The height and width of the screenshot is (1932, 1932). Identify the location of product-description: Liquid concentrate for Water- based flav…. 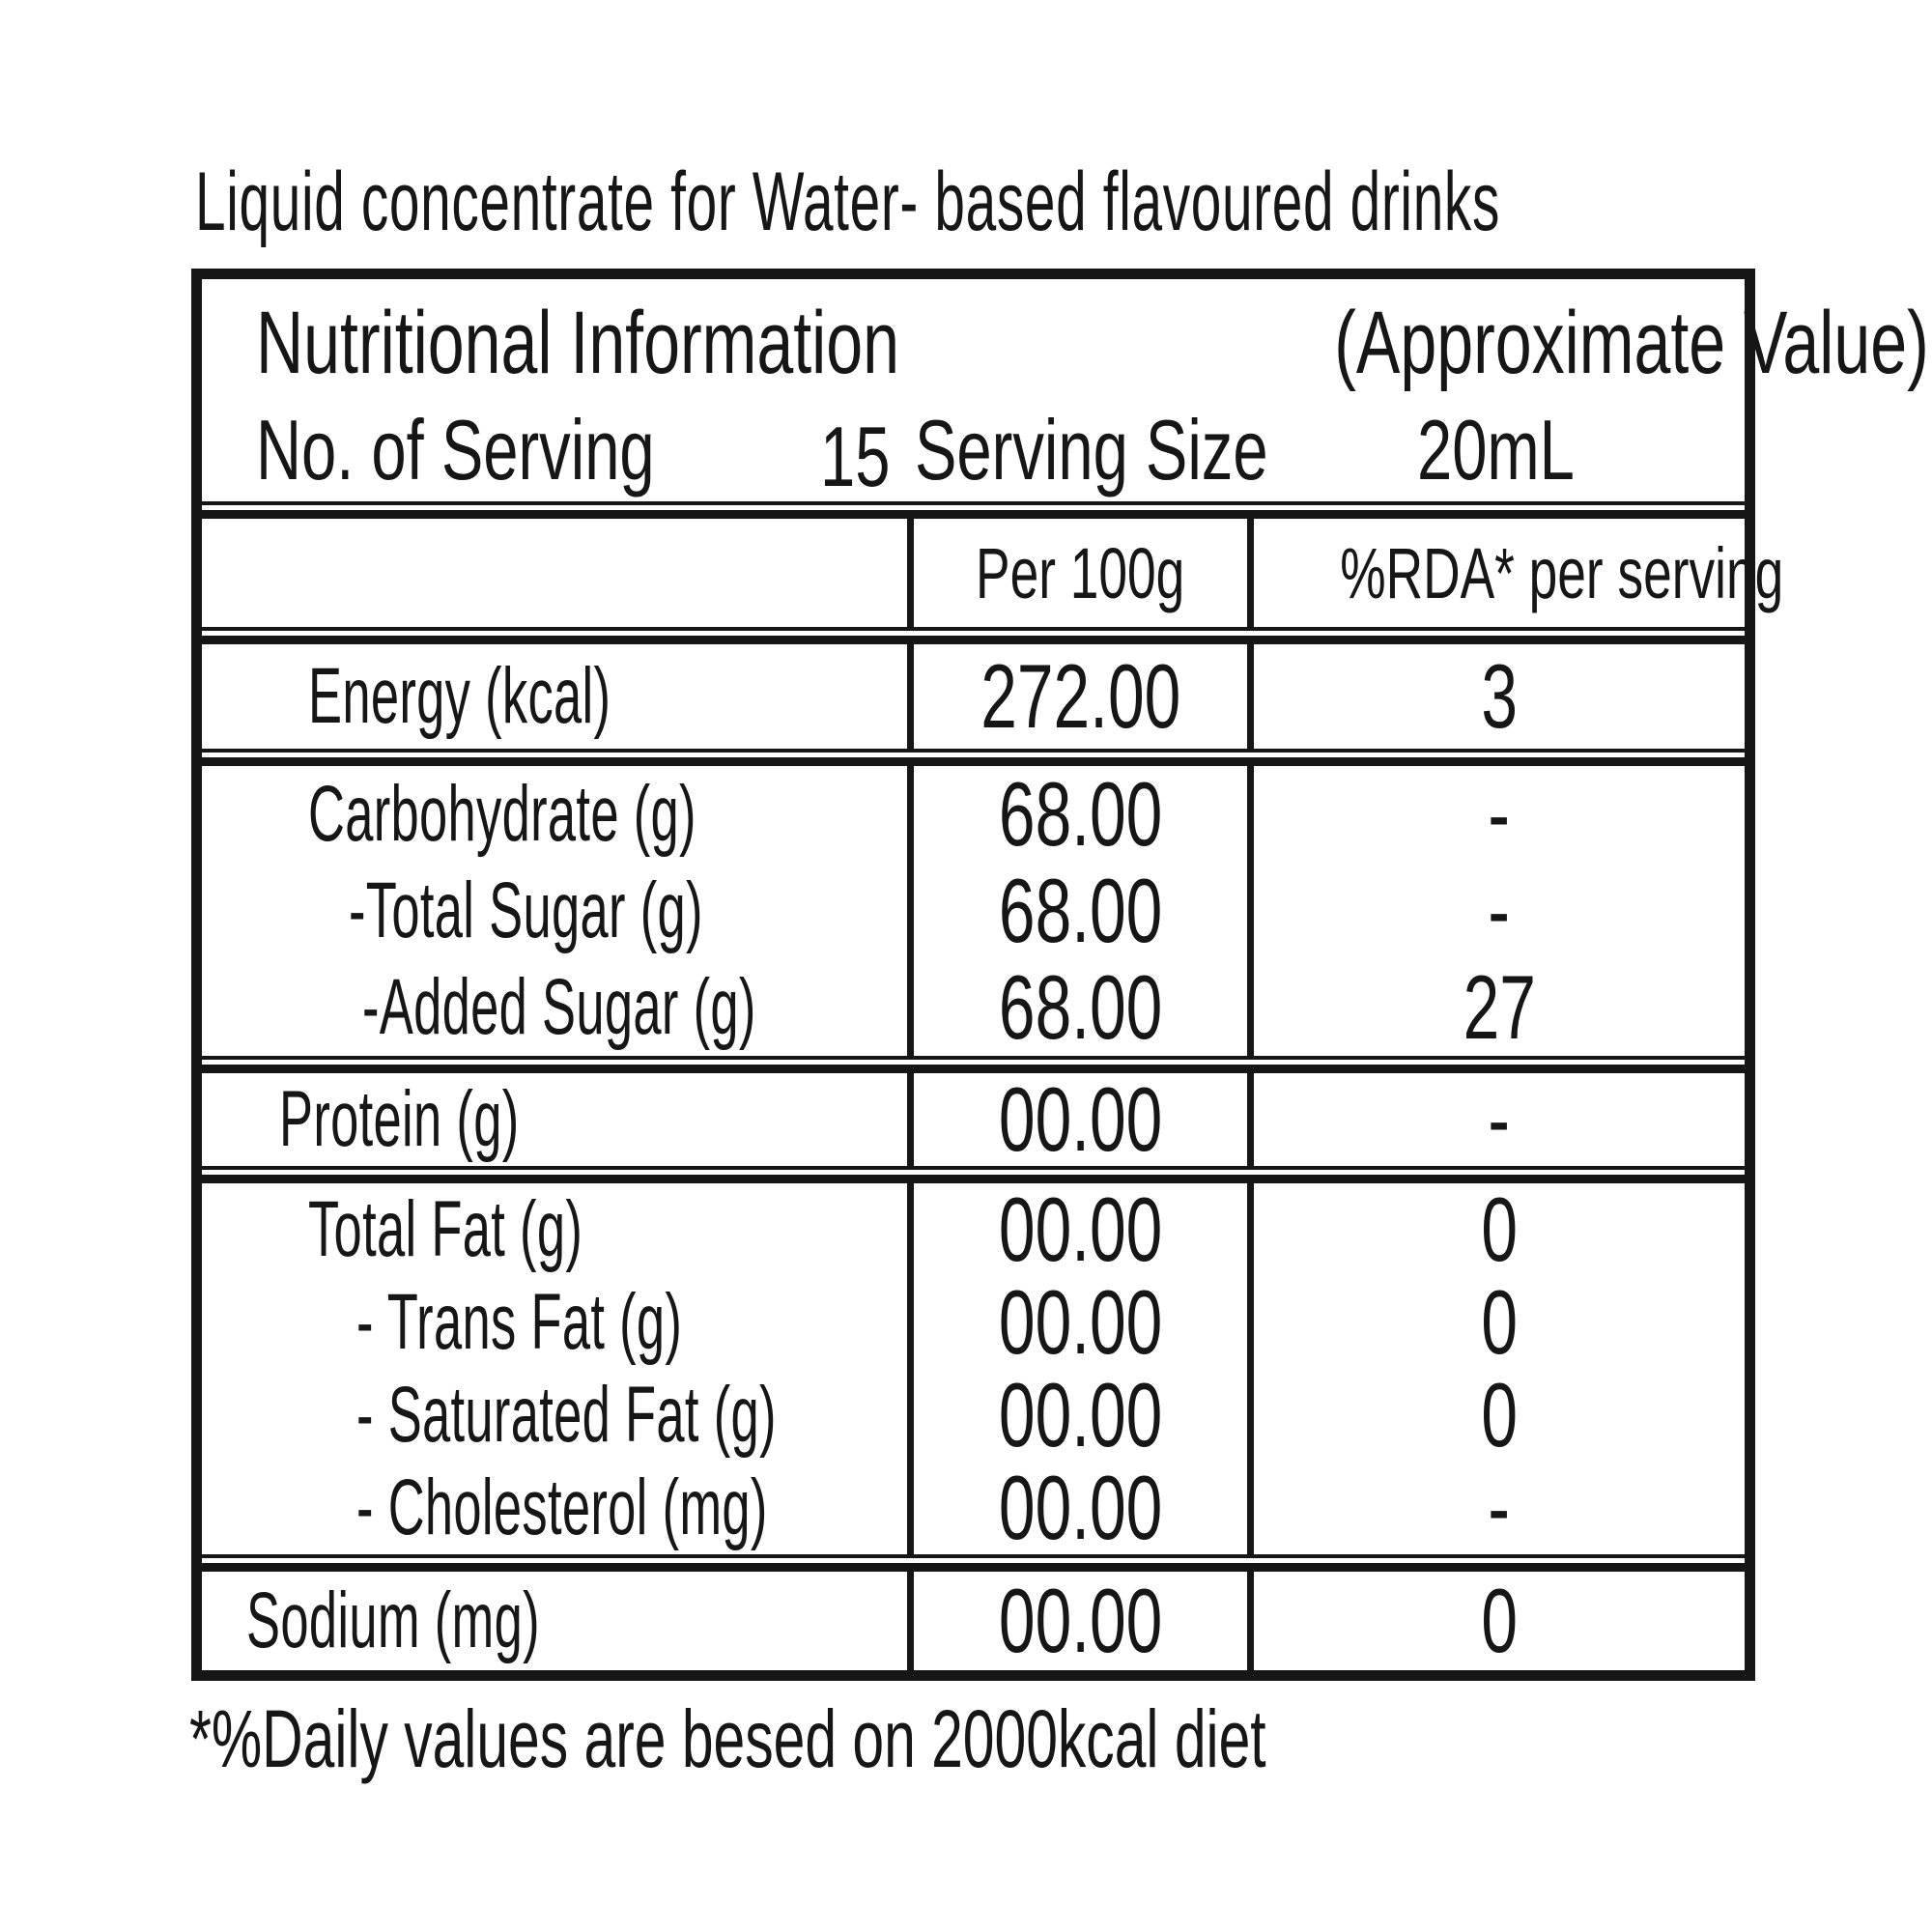
(847, 202).